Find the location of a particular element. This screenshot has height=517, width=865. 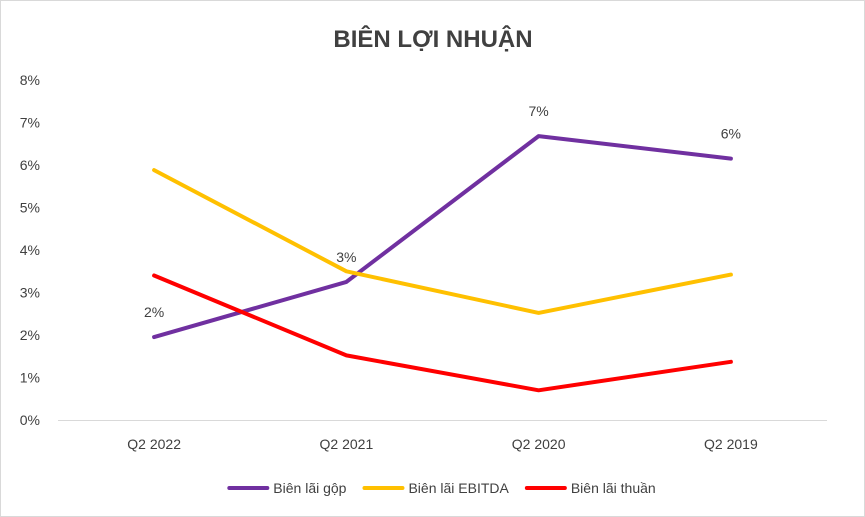

data-label: 3% is located at coordinates (346, 257).